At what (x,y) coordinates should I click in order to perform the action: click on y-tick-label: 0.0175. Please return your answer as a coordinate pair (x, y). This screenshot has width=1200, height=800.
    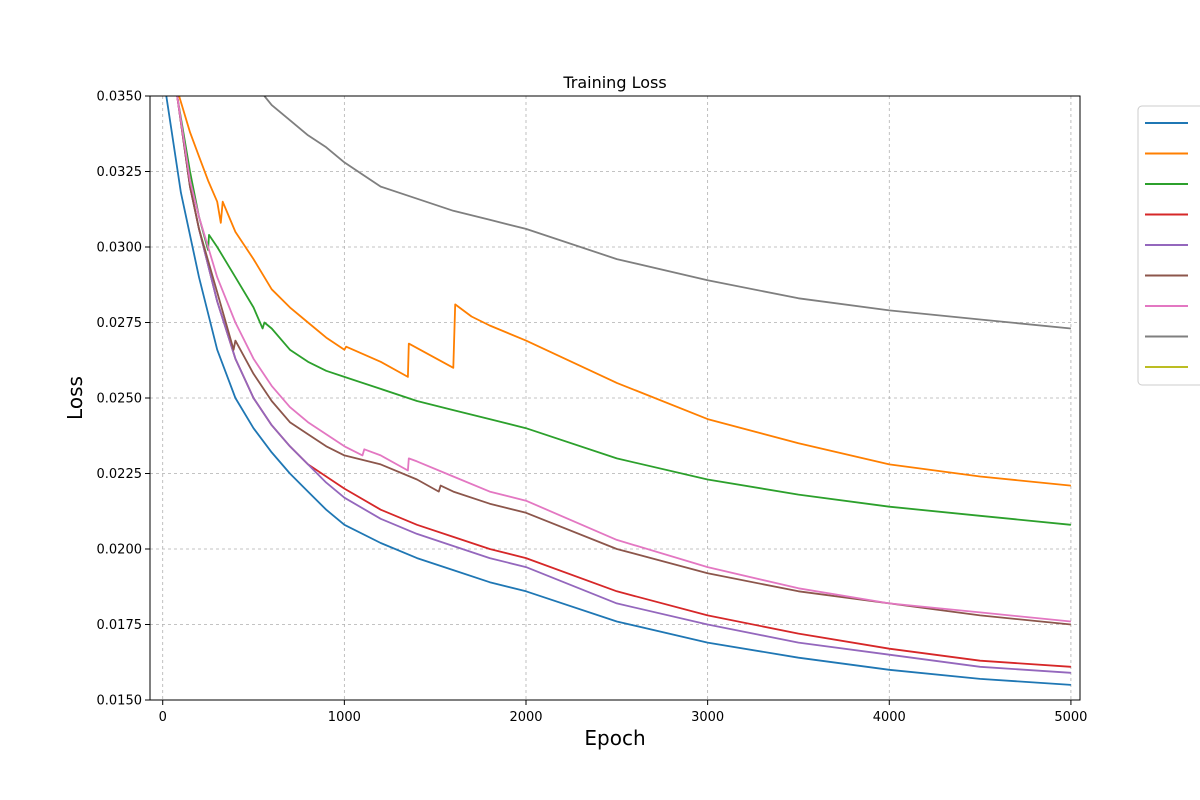
    Looking at the image, I should click on (120, 625).